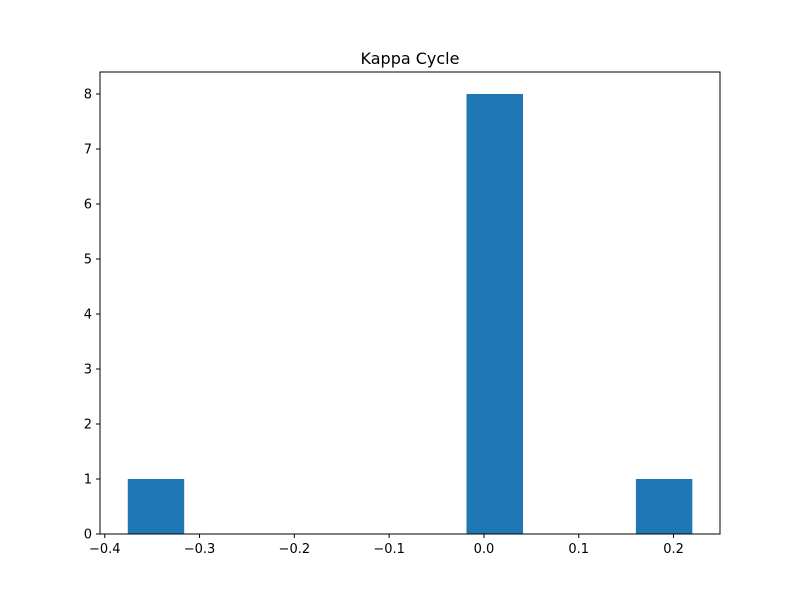 Image resolution: width=800 pixels, height=600 pixels. I want to click on y-tick-label: 8, so click(88, 95).